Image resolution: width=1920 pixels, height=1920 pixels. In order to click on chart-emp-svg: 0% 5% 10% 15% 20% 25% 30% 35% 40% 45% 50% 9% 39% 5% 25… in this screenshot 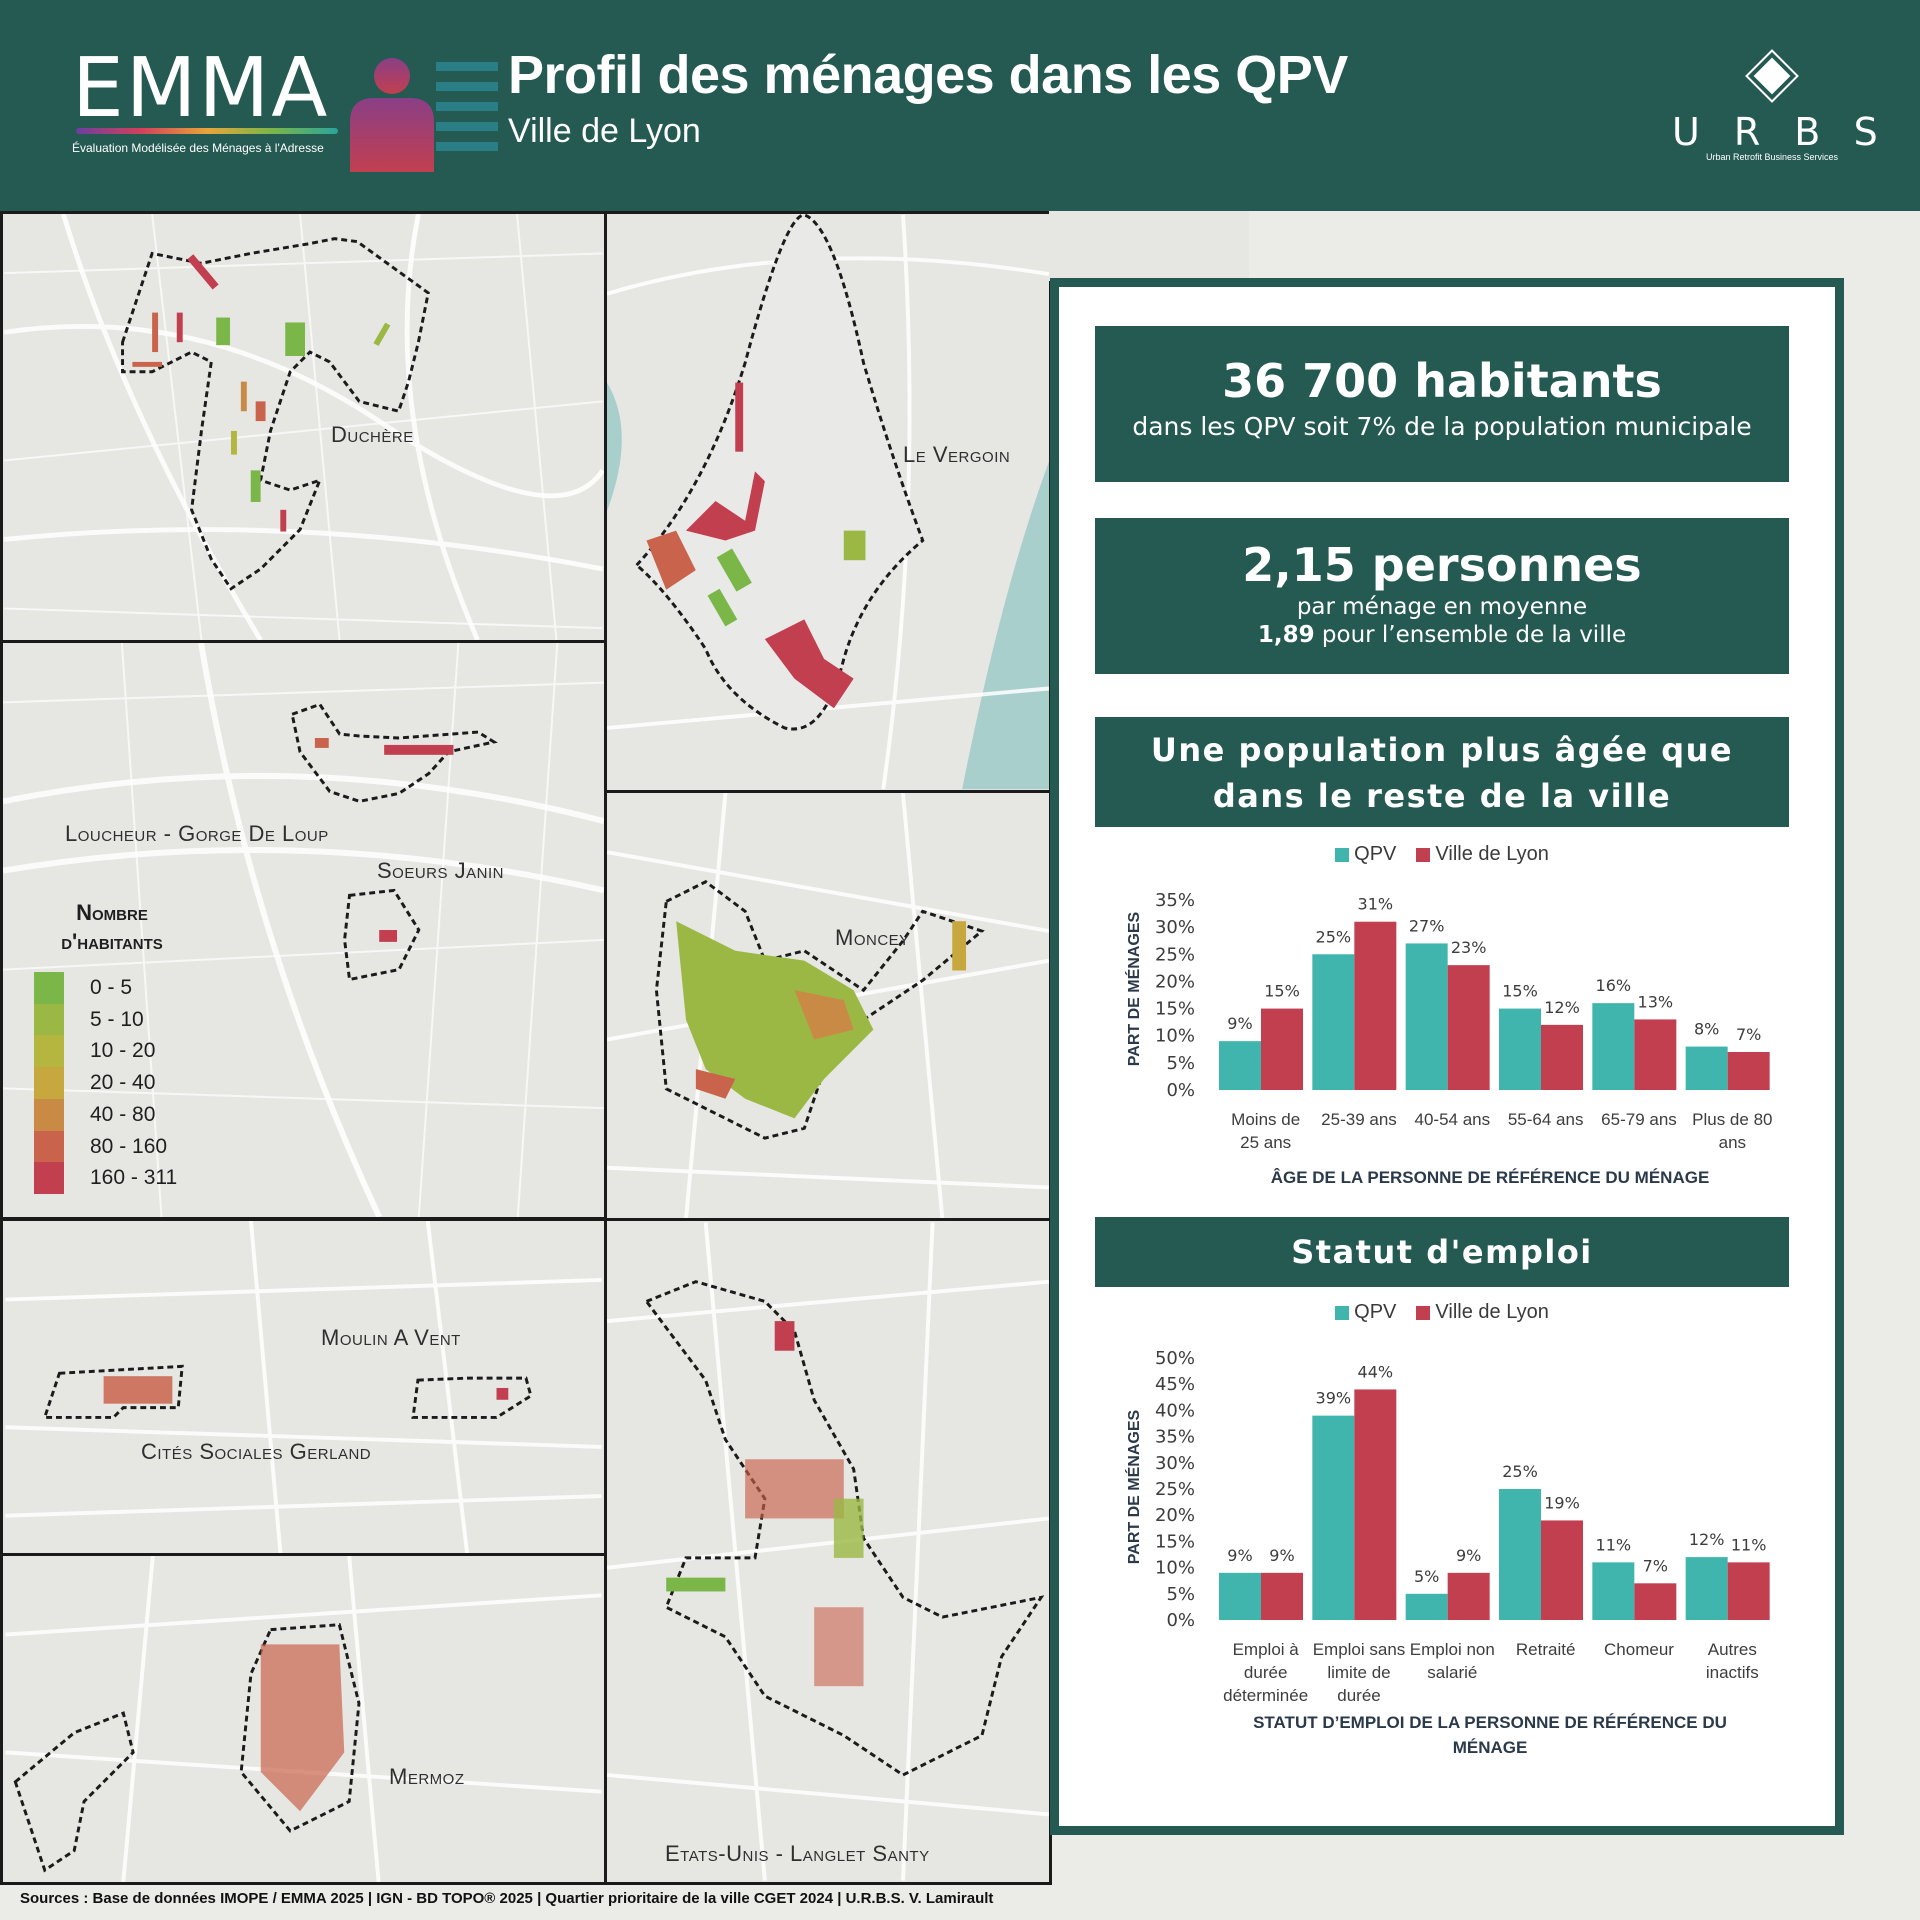, I will do `click(1462, 1489)`.